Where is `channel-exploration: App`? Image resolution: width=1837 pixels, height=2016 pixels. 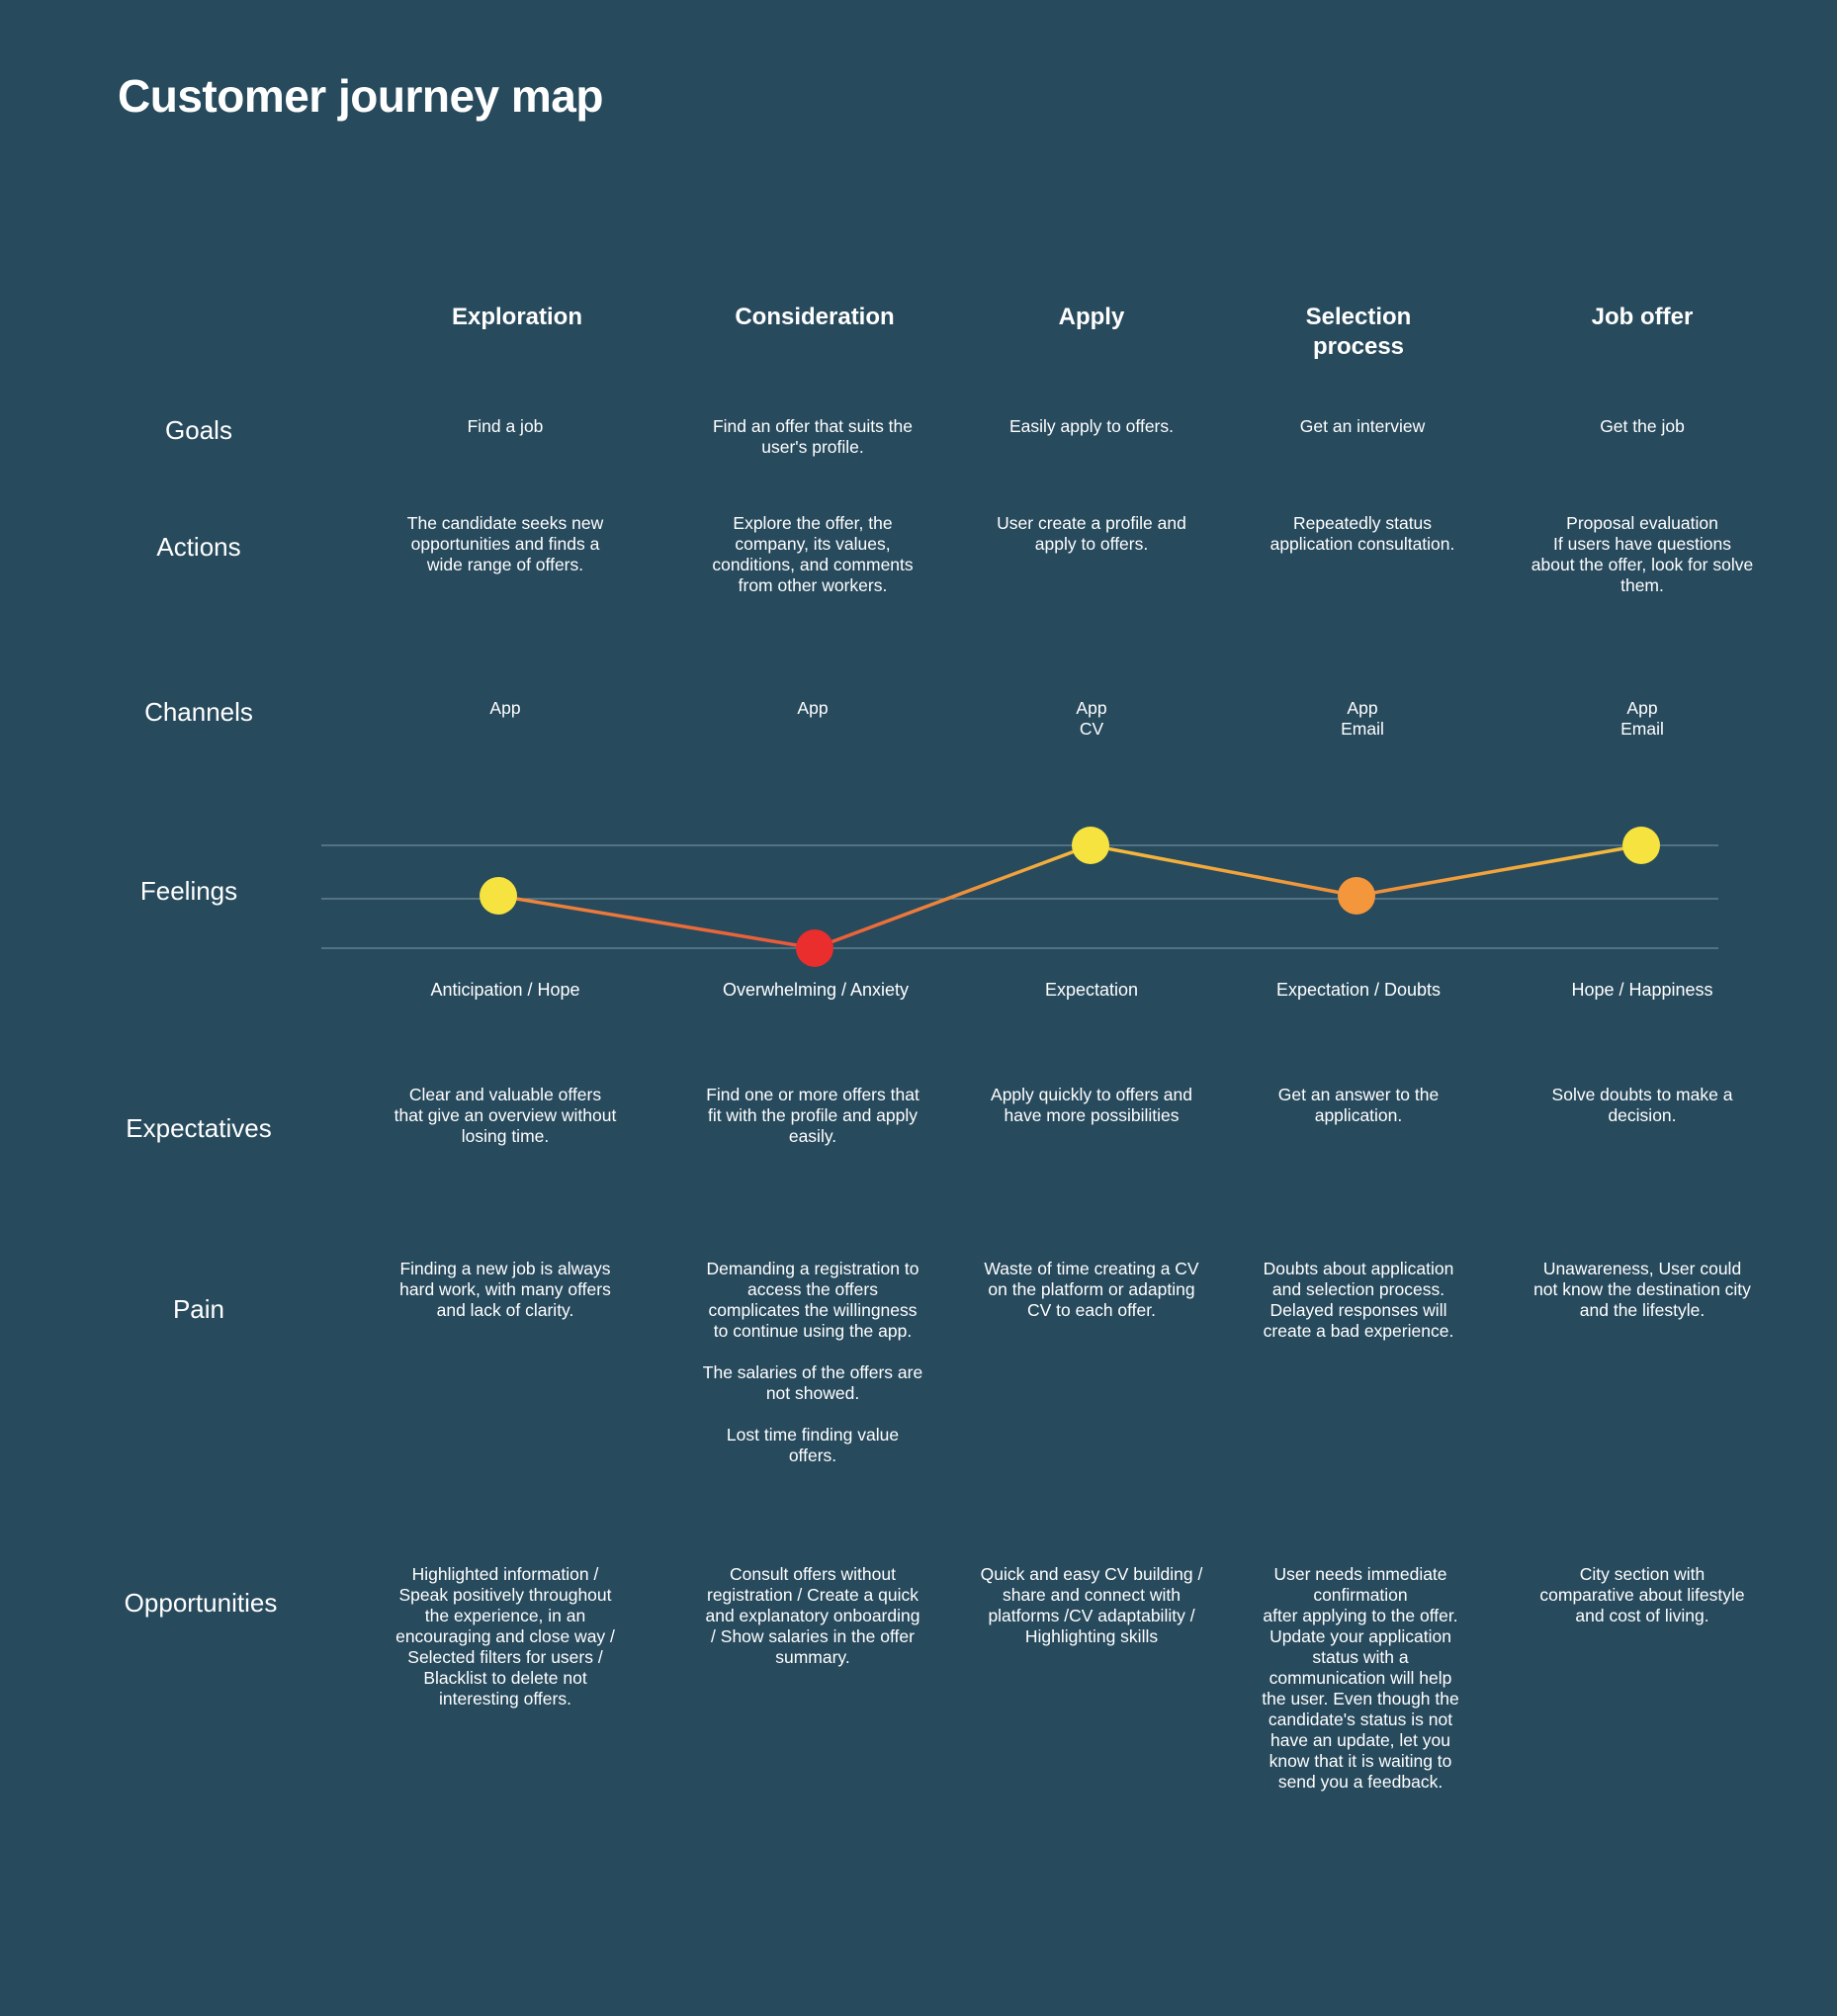
channel-exploration: App is located at coordinates (505, 708).